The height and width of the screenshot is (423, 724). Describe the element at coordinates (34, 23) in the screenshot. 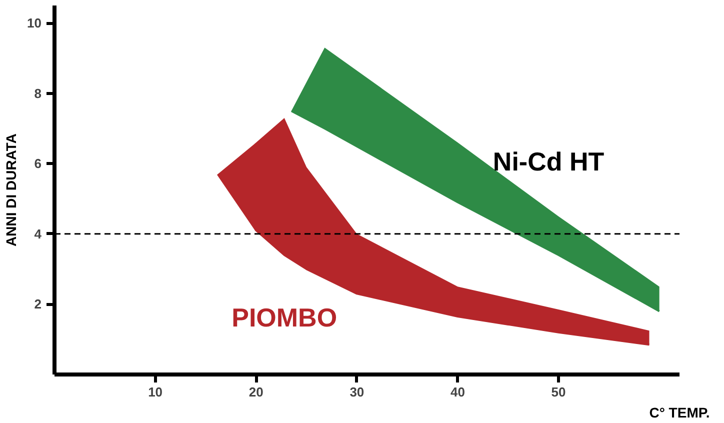

I see `y-tick-label: 10` at that location.